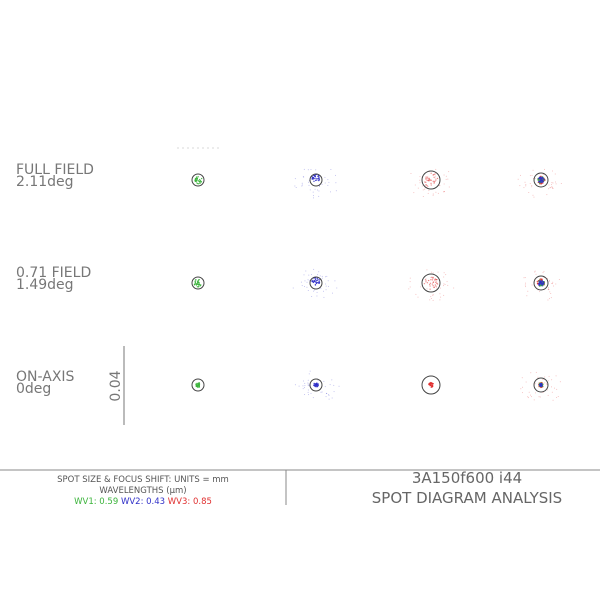 The image size is (600, 600). Describe the element at coordinates (45, 383) in the screenshot. I see `field-label-on-axis: ON-AXIS 0deg` at that location.